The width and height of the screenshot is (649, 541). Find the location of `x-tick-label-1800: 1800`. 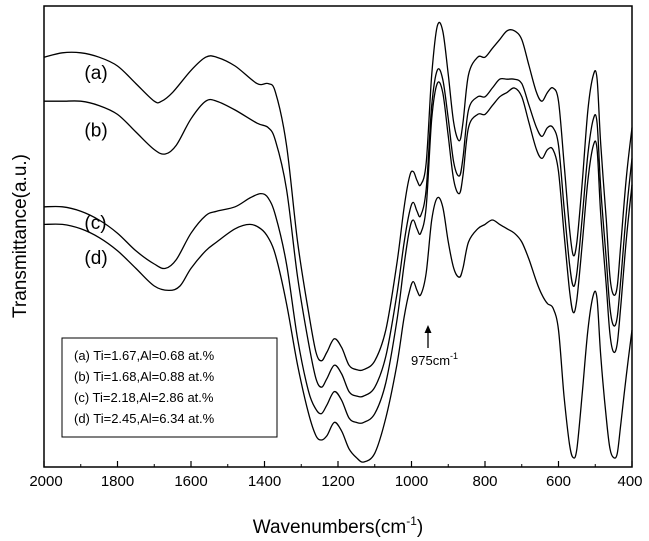

x-tick-label-1800: 1800 is located at coordinates (117, 481).